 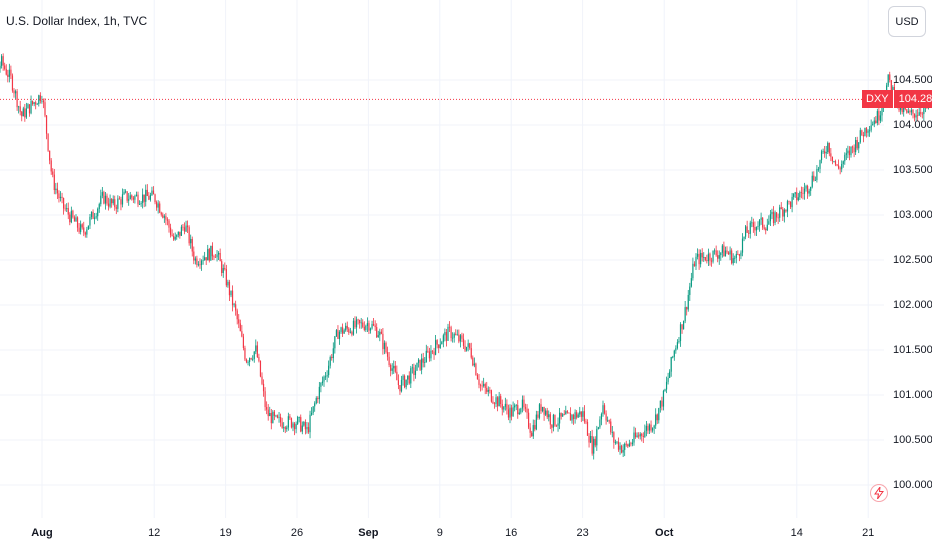 What do you see at coordinates (368, 533) in the screenshot?
I see `x-tick-label: Sep` at bounding box center [368, 533].